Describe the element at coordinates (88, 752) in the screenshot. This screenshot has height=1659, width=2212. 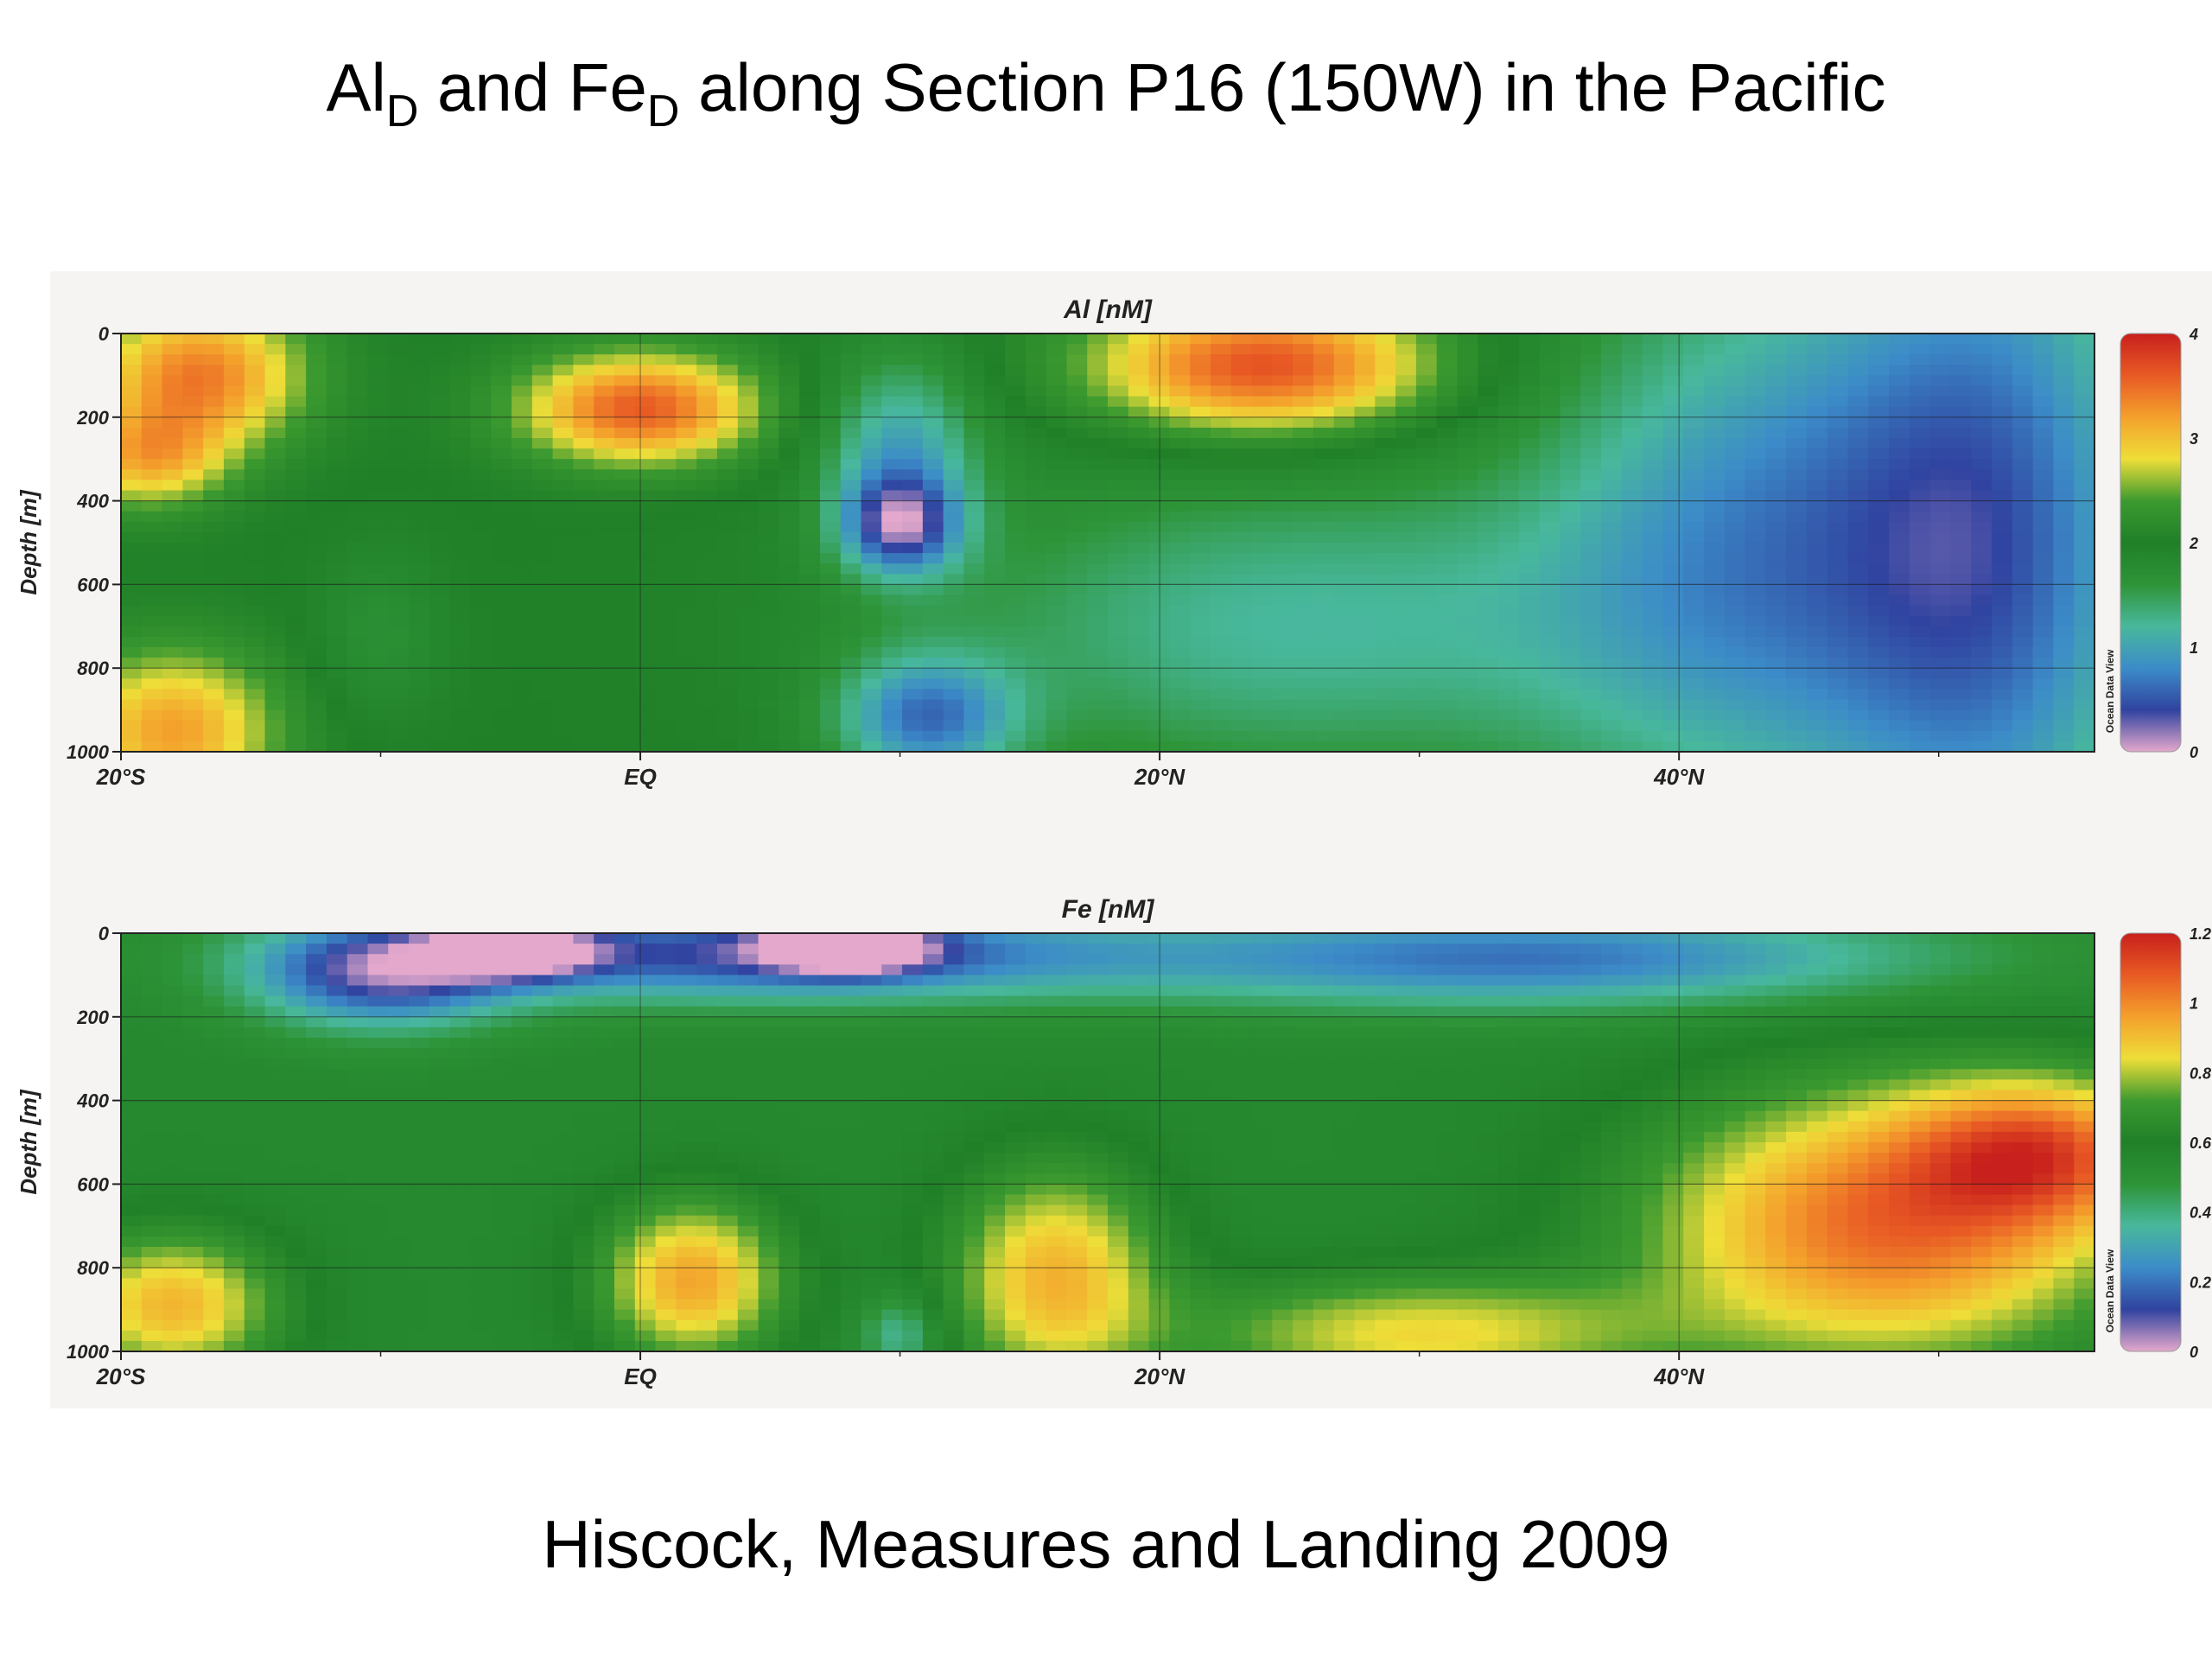
I see `y-tick-label: 1000` at that location.